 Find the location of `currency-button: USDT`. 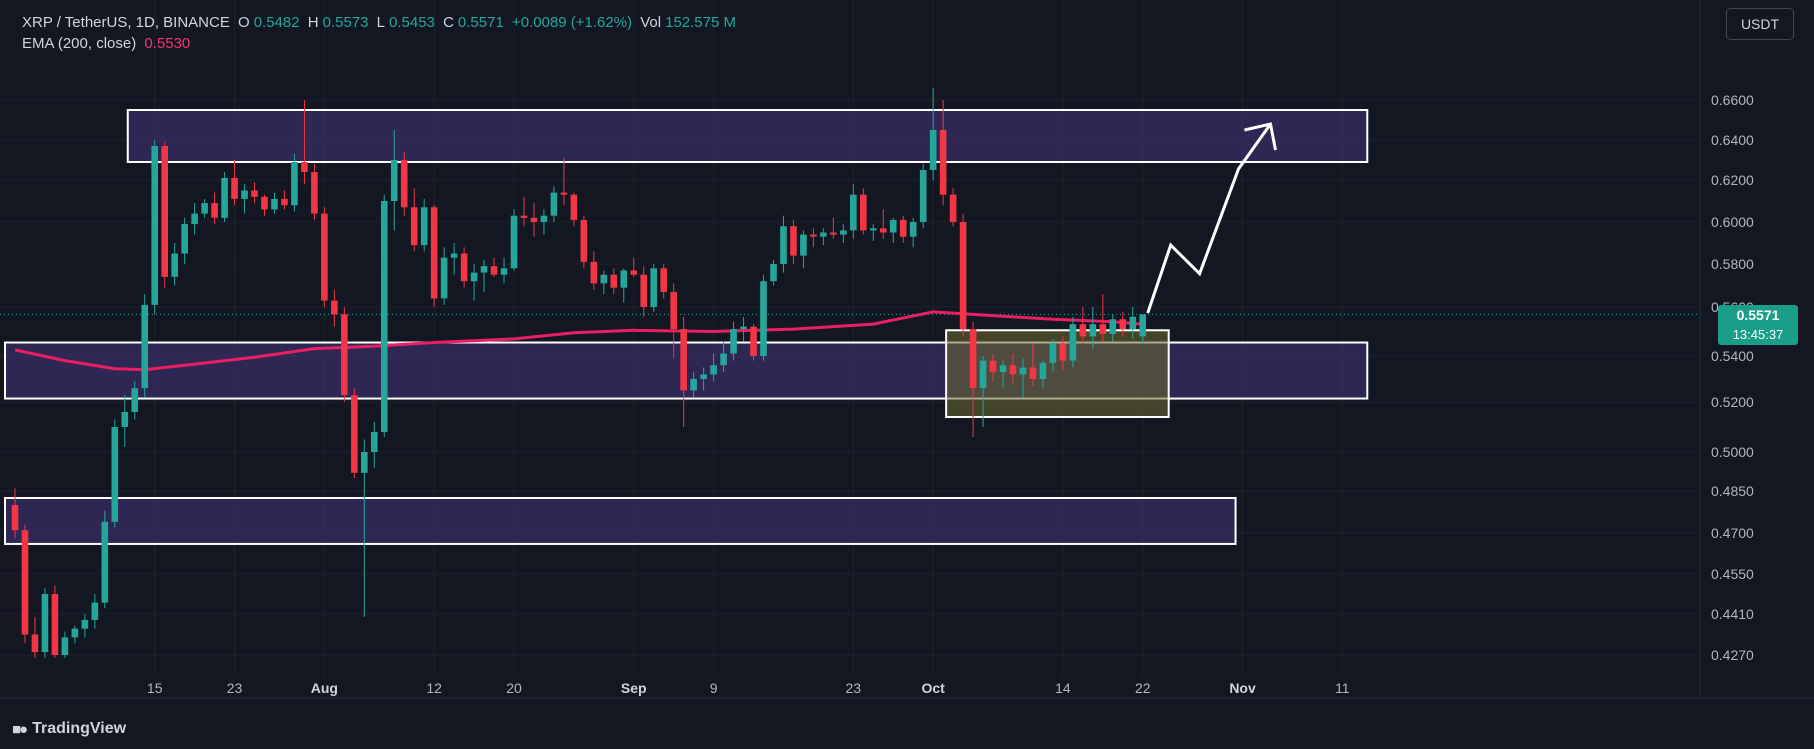

currency-button: USDT is located at coordinates (1760, 24).